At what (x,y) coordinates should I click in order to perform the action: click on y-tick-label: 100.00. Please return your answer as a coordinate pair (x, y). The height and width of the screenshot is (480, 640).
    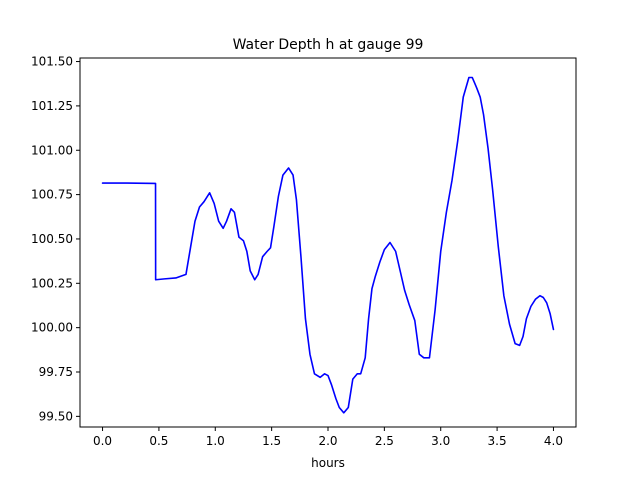
    Looking at the image, I should click on (52, 328).